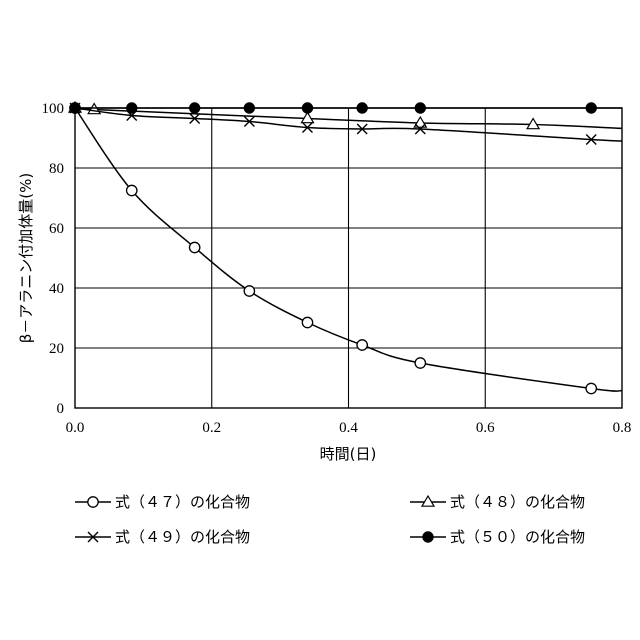 This screenshot has height=640, width=640. What do you see at coordinates (56, 349) in the screenshot?
I see `y-tick-label: 20` at bounding box center [56, 349].